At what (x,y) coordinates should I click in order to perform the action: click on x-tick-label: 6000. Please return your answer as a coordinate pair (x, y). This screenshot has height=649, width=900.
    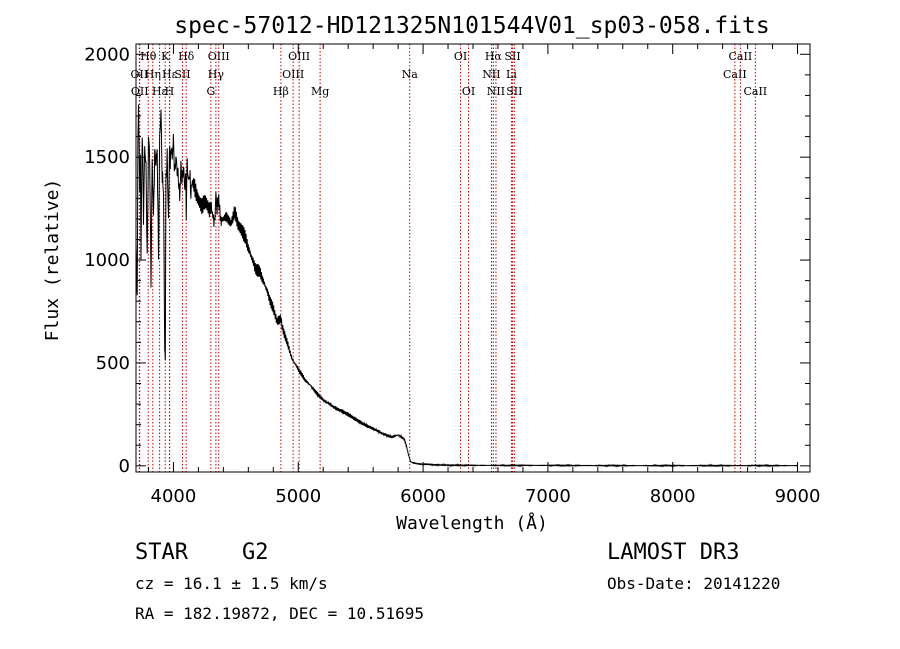
    Looking at the image, I should click on (423, 496).